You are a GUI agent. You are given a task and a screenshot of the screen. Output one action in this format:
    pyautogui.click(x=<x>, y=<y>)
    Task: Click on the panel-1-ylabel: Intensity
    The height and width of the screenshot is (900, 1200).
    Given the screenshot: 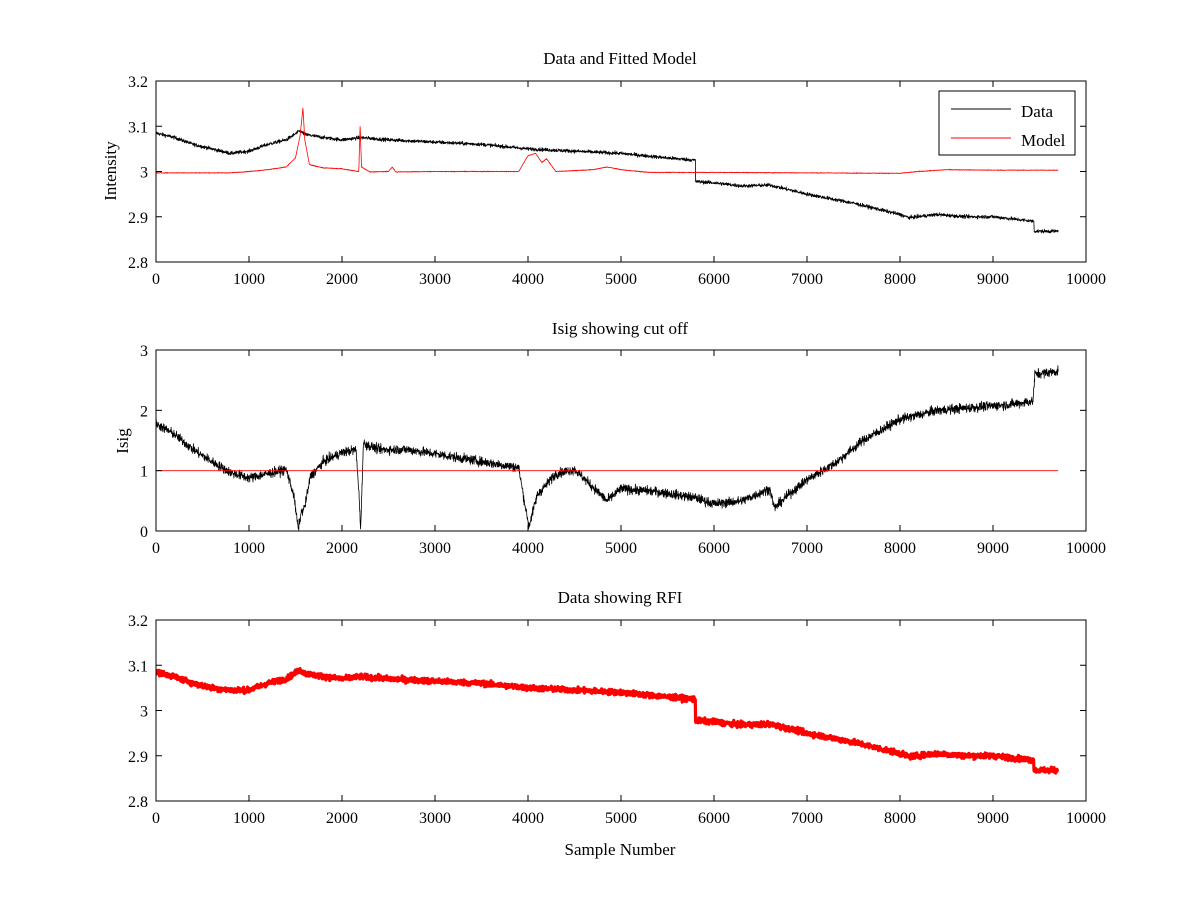 What is the action you would take?
    pyautogui.click(x=110, y=171)
    